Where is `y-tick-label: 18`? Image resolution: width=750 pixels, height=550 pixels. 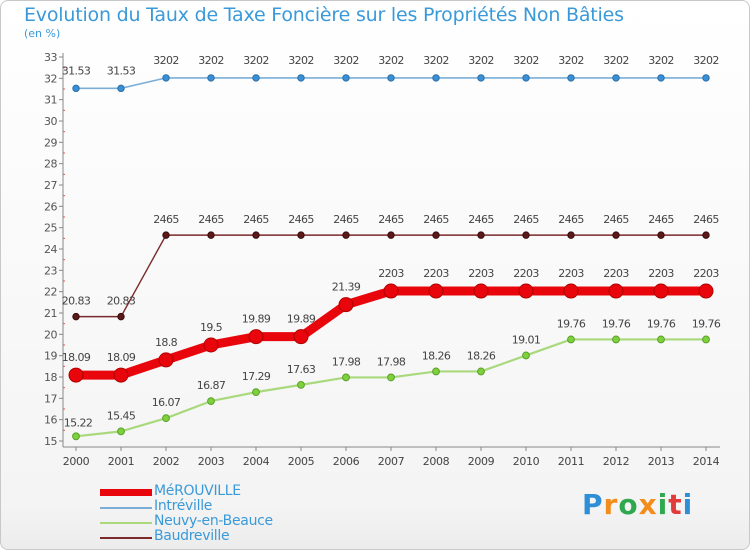
y-tick-label: 18 is located at coordinates (50, 377).